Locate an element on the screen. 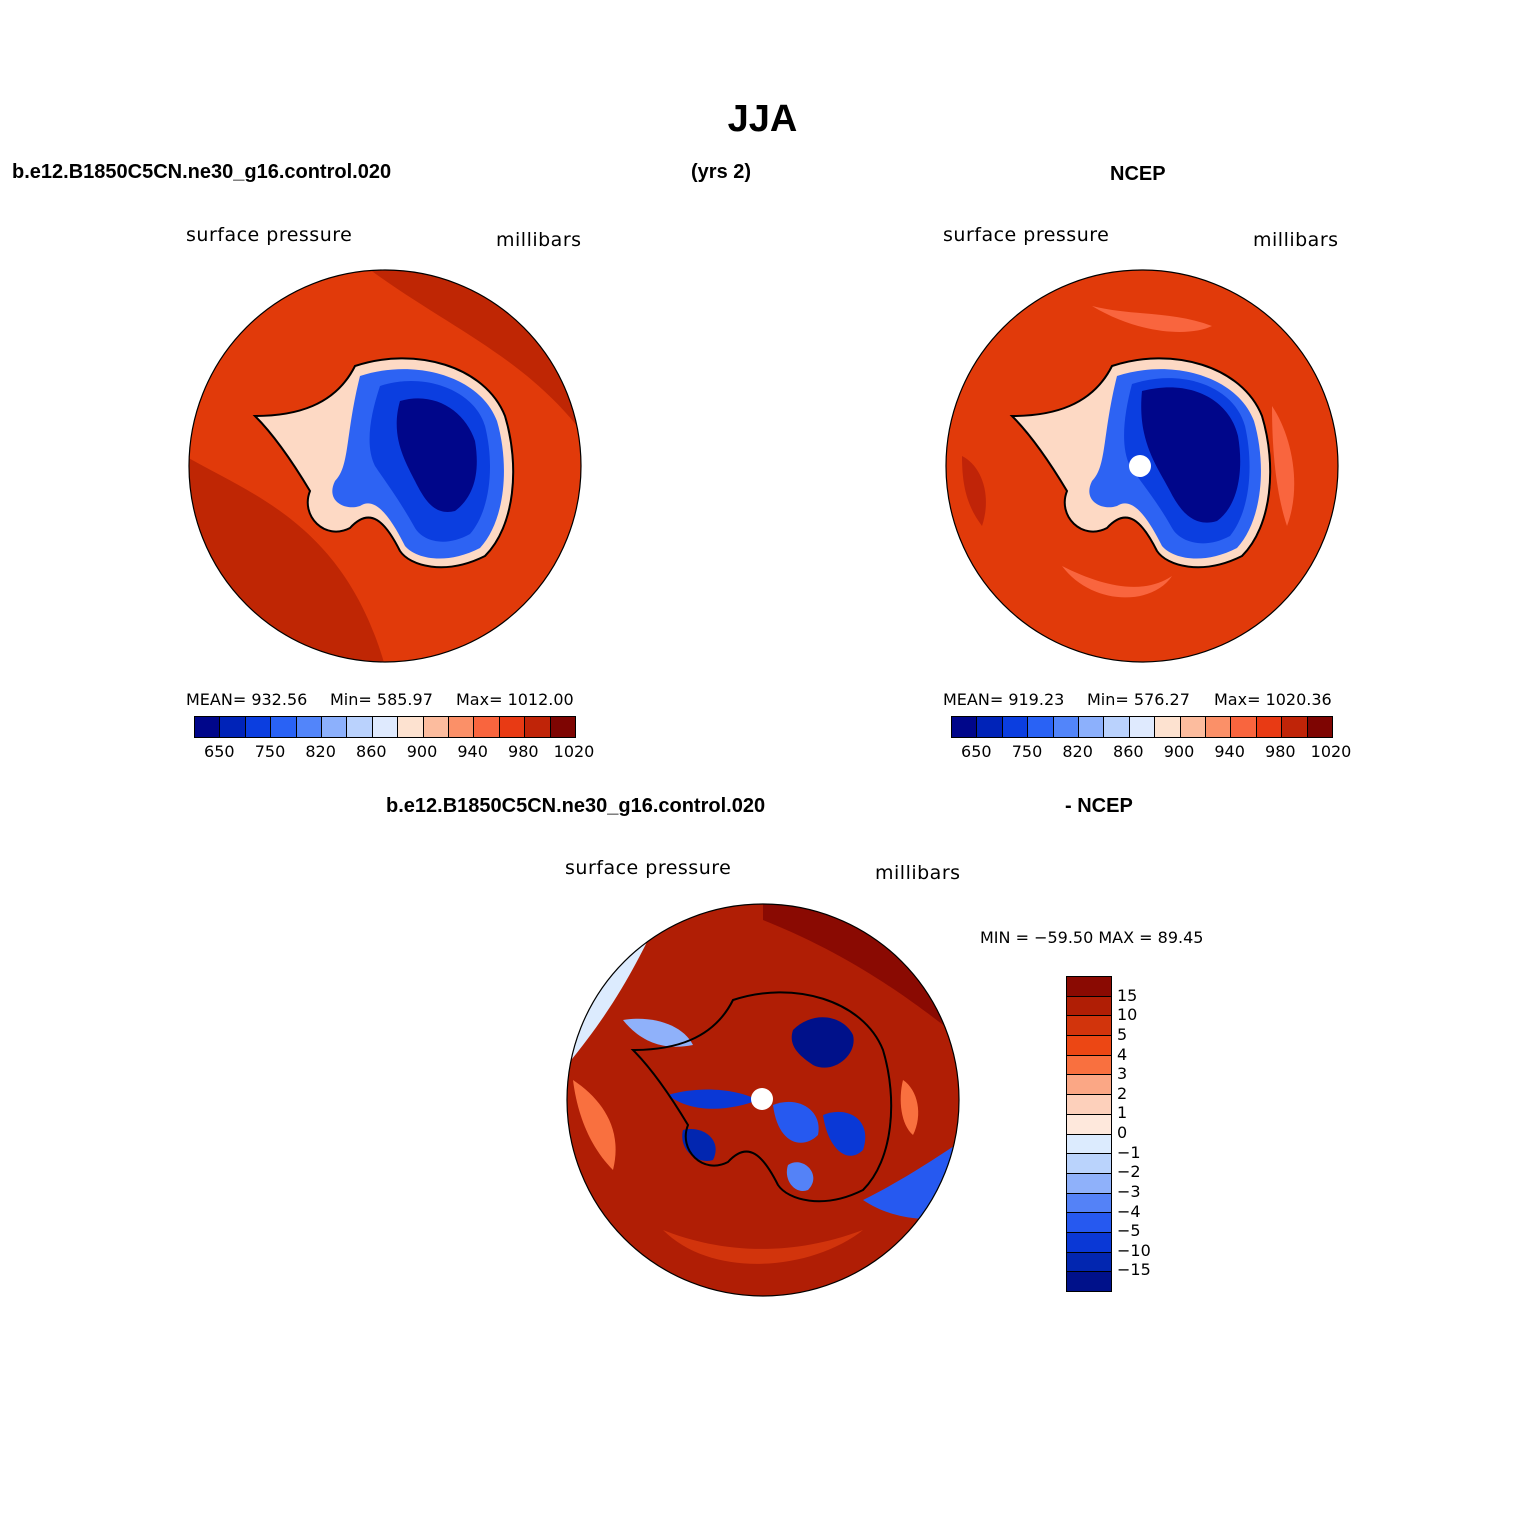 Image resolution: width=1525 pixels, height=1525 pixels. colorbar-tick-label: 4 is located at coordinates (1122, 1054).